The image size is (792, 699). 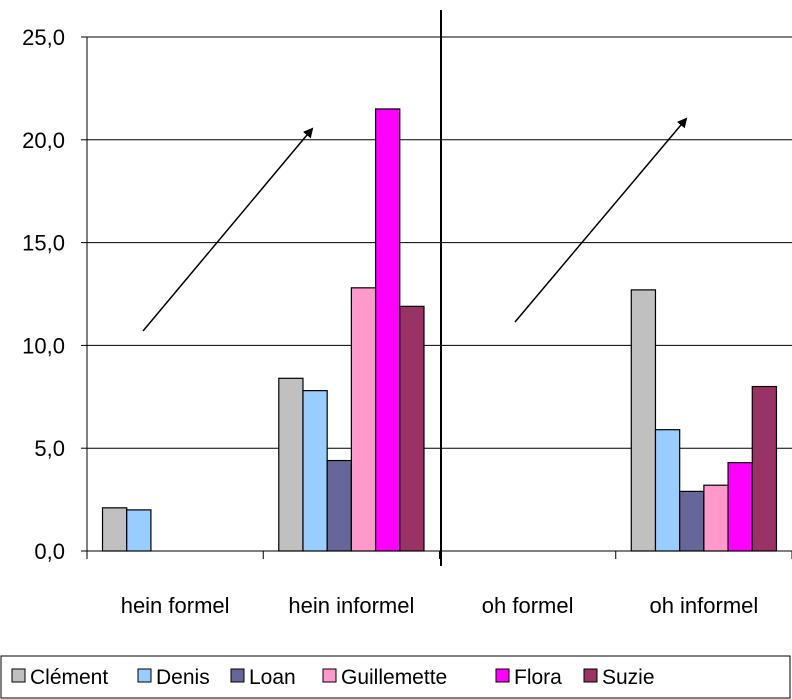 I want to click on y-axis: 0,0 5,0 10,0 15,0 20,0 25,0, so click(x=55, y=294).